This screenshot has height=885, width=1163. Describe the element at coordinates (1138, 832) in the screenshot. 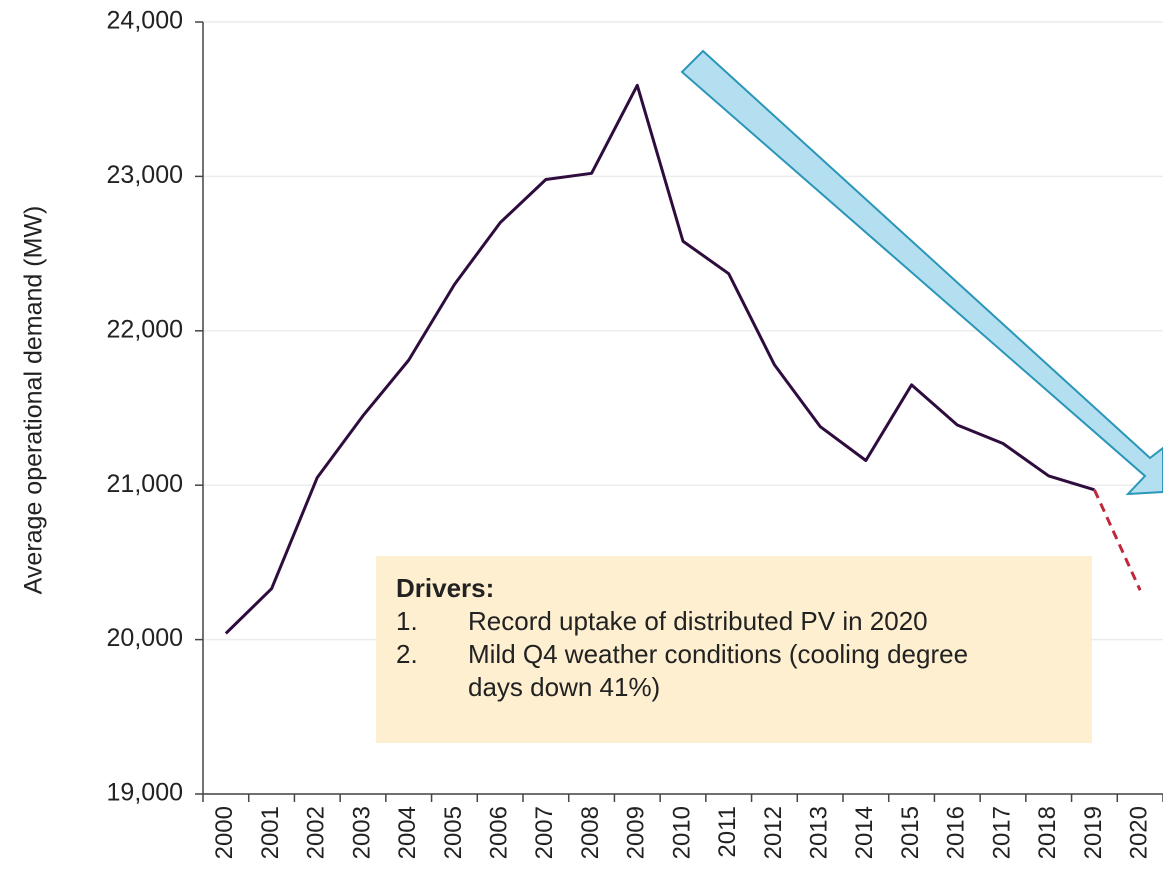

I see `x-tick-label: 2020` at that location.